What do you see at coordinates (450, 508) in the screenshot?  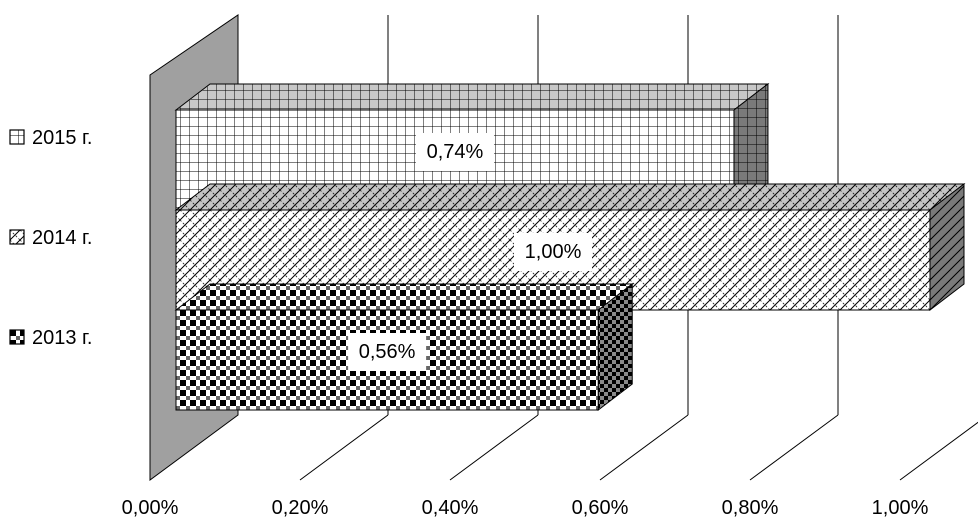 I see `x-tick-label: 0,40%` at bounding box center [450, 508].